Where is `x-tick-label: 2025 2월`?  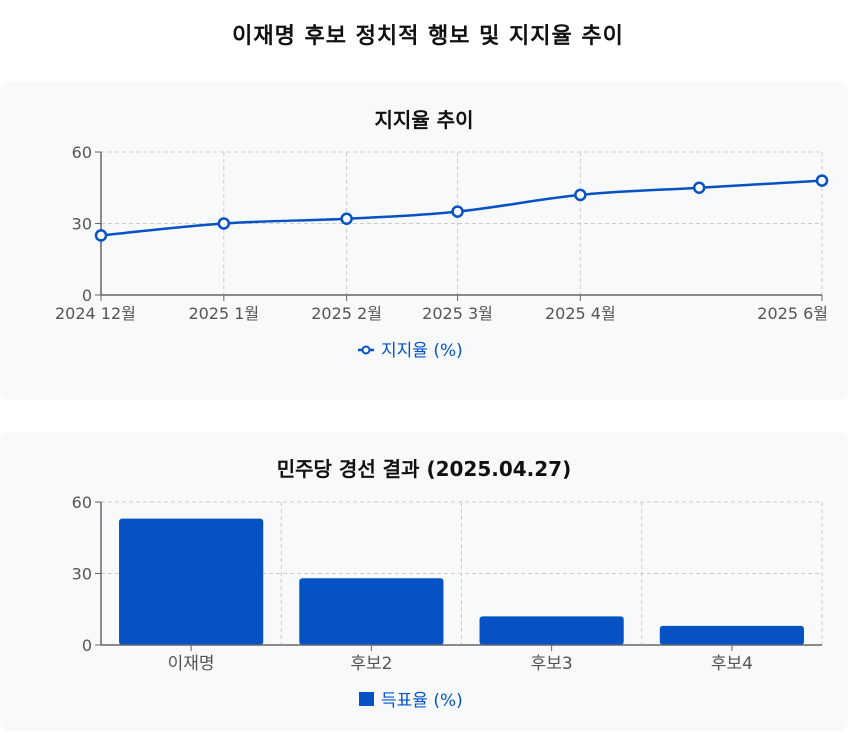
x-tick-label: 2025 2월 is located at coordinates (346, 313).